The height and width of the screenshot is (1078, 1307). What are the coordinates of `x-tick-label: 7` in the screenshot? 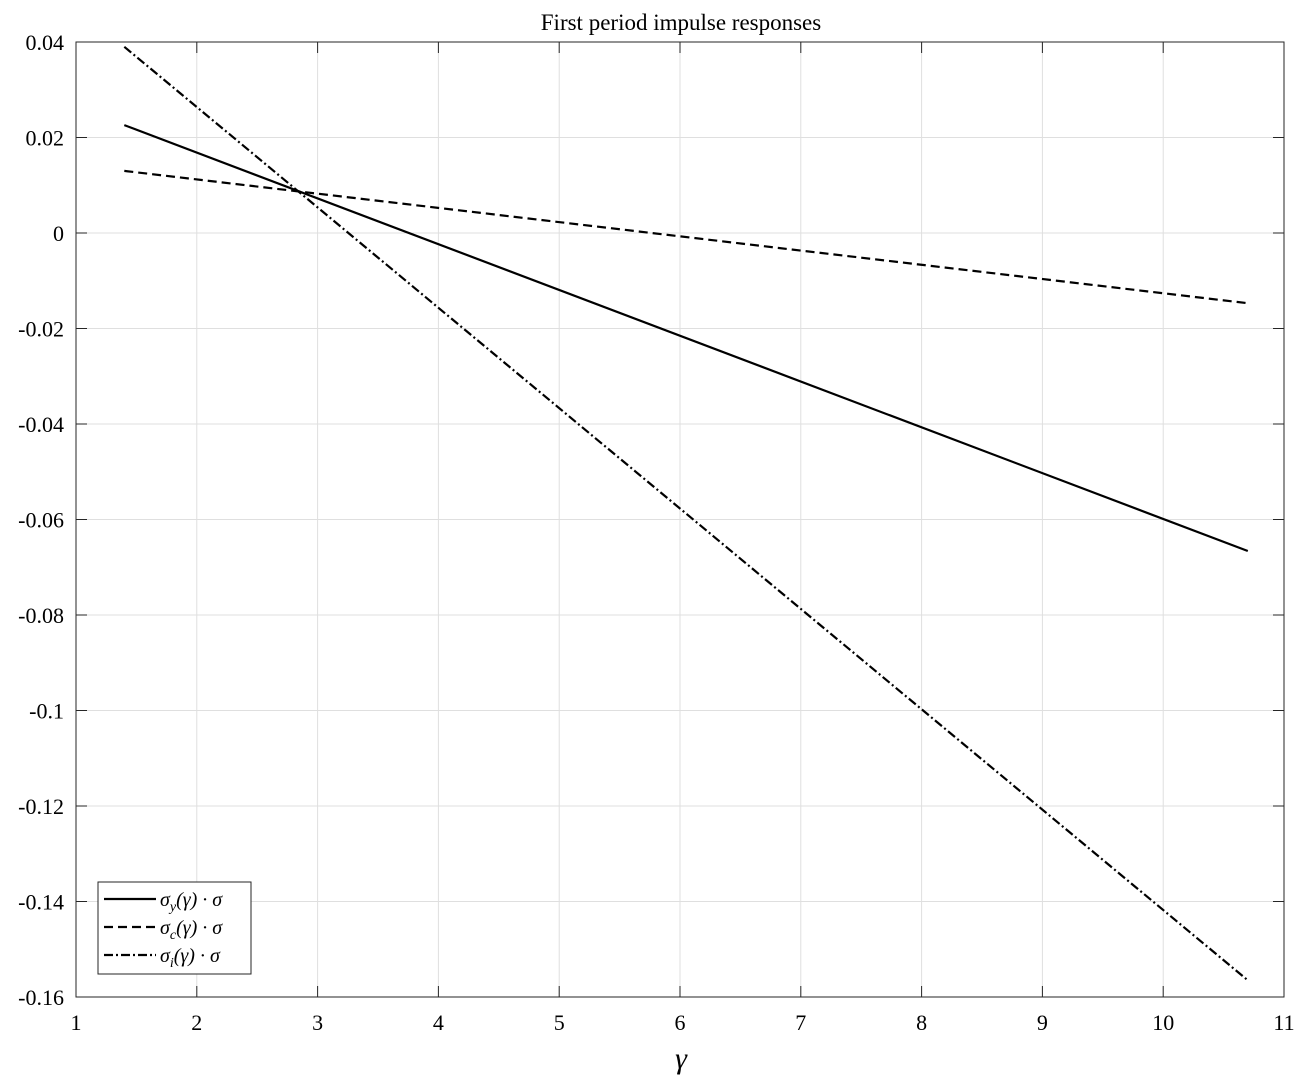 It's located at (800, 1022).